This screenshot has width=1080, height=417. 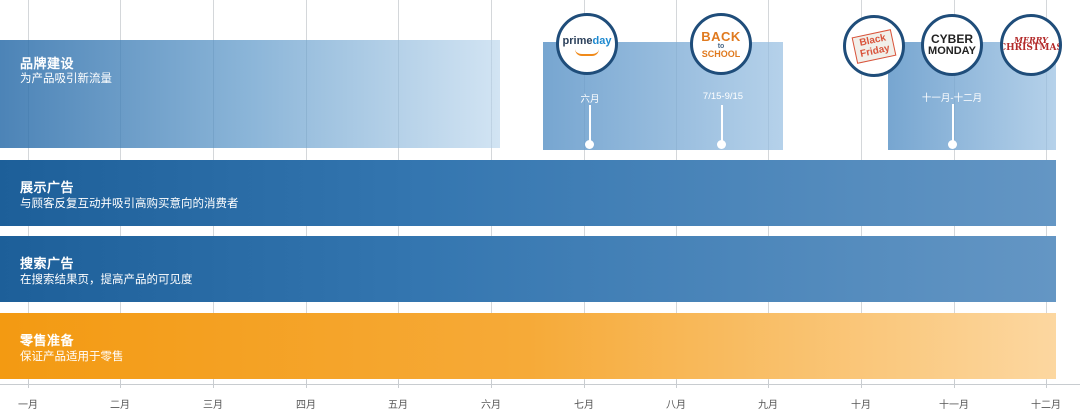 What do you see at coordinates (120, 405) in the screenshot?
I see `month-label: 二月` at bounding box center [120, 405].